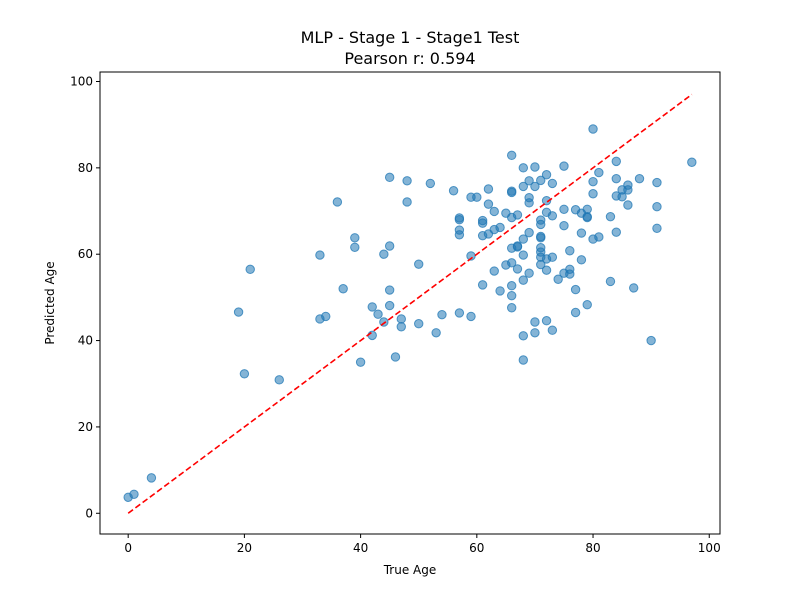  What do you see at coordinates (89, 513) in the screenshot?
I see `y-tick-label: 0` at bounding box center [89, 513].